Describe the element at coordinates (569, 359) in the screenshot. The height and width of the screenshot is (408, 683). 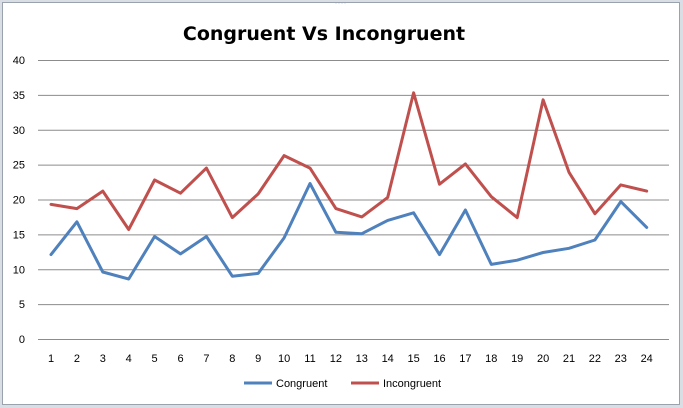
I see `x-tick-label: 21` at that location.